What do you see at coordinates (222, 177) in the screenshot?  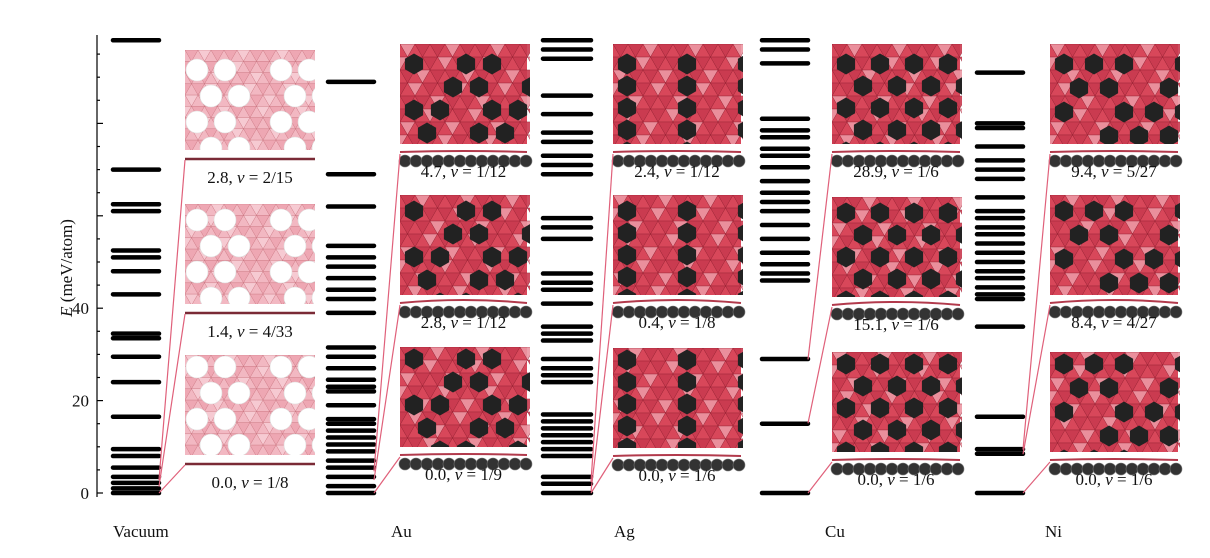 I see `energy-value: 2.8,` at bounding box center [222, 177].